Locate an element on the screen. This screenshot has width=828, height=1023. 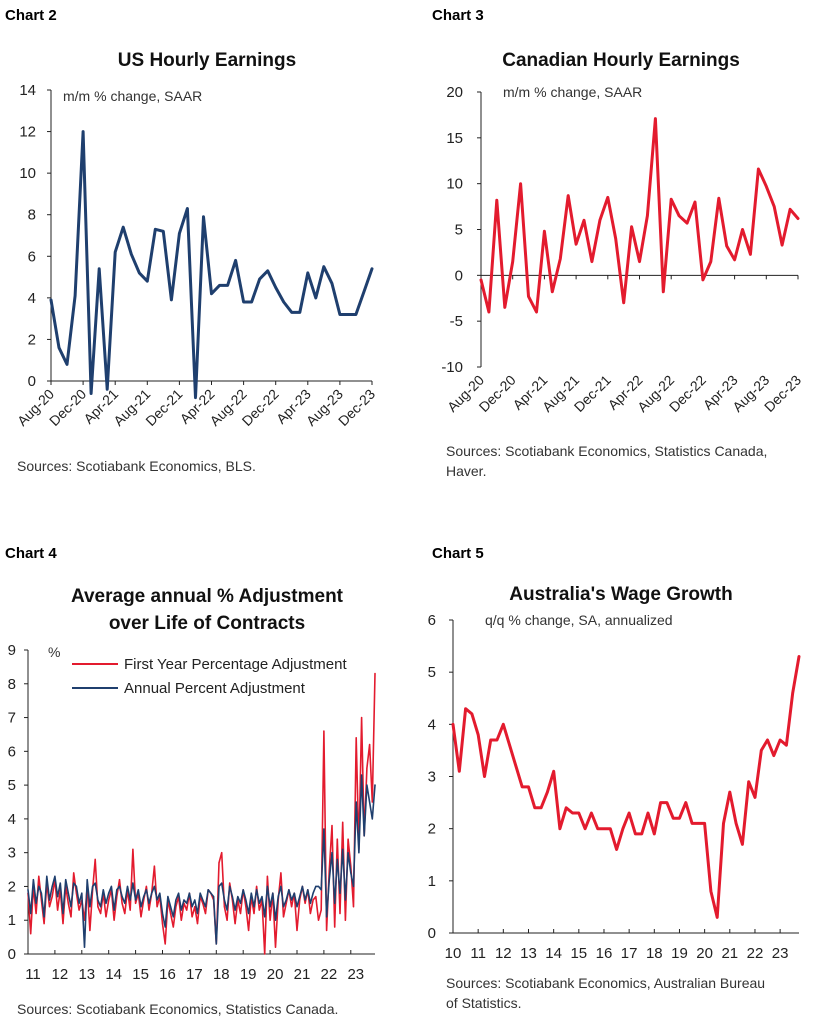
x-tick-label: 15 is located at coordinates (578, 953).